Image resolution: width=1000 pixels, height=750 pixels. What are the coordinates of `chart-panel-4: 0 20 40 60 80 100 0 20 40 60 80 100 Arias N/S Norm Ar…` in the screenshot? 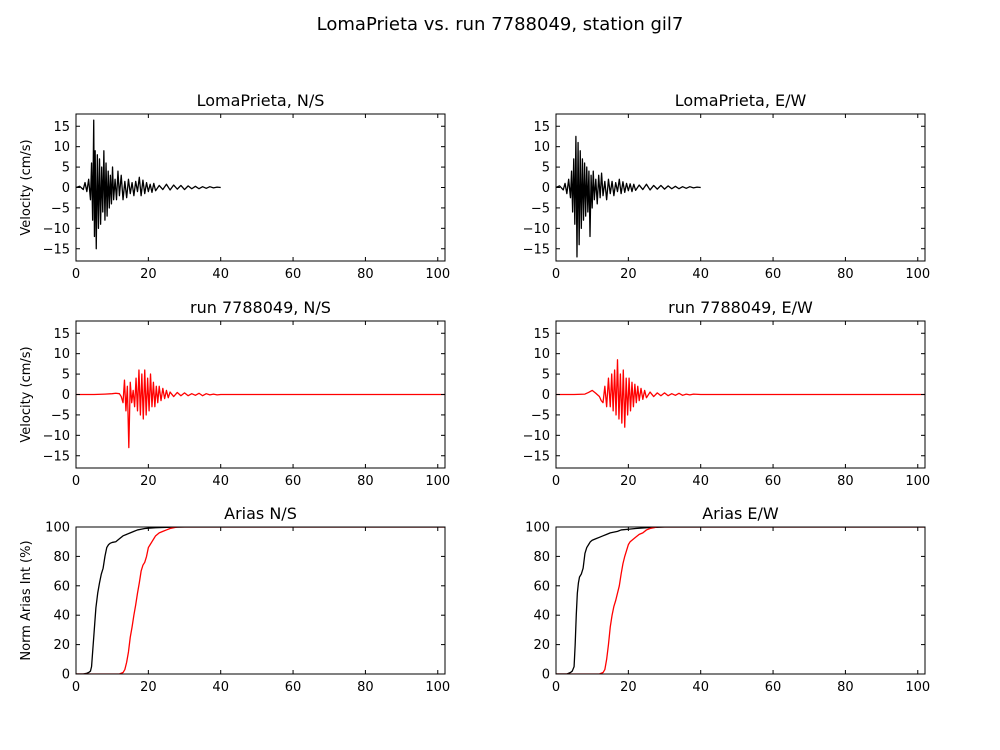 It's located at (234, 599).